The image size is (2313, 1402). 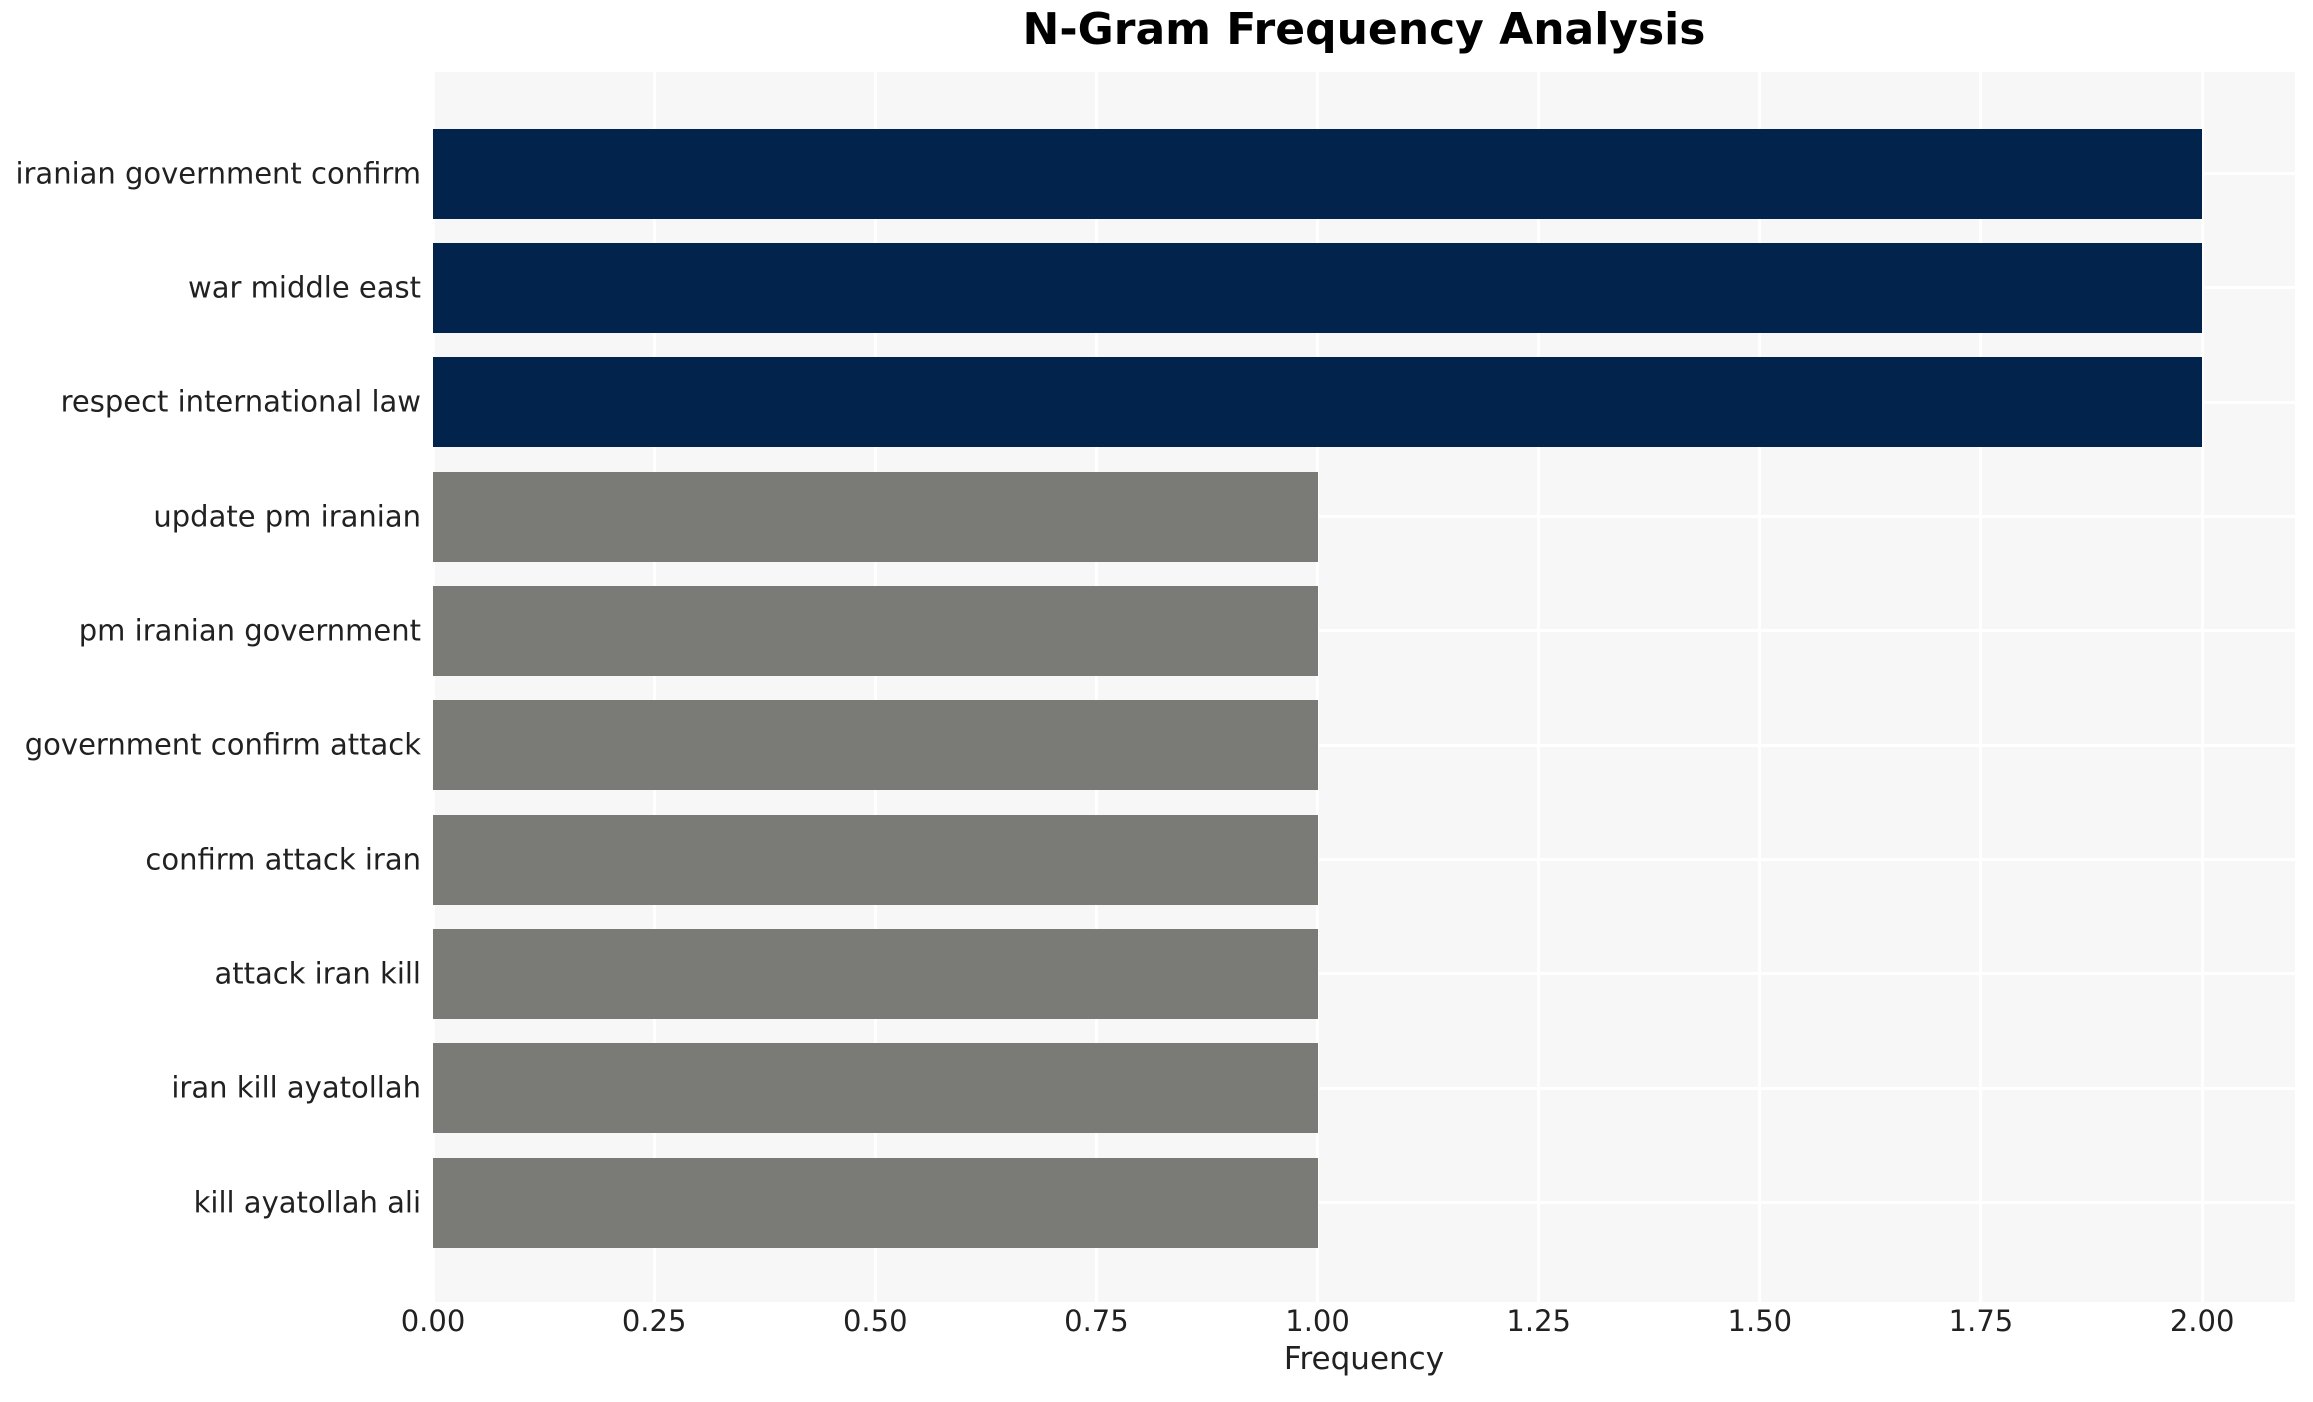 I want to click on y-tick-label: update pm iranian, so click(x=287, y=516).